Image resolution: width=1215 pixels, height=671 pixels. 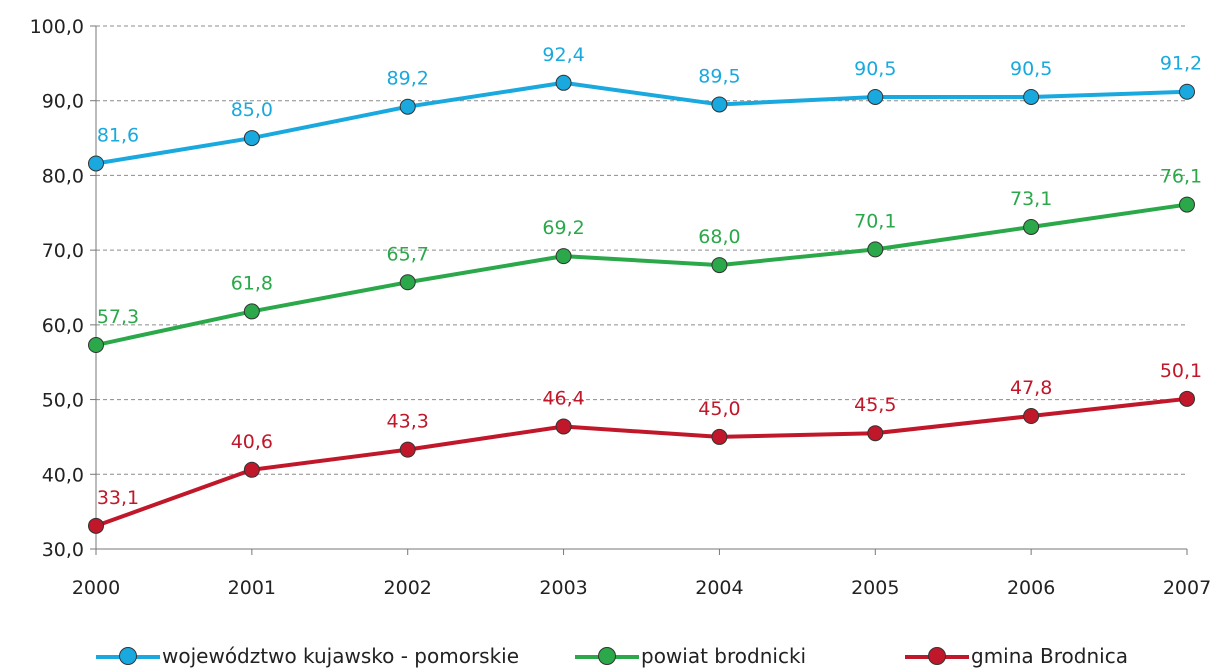 I want to click on y-tick-label: 70,0, so click(x=63, y=251).